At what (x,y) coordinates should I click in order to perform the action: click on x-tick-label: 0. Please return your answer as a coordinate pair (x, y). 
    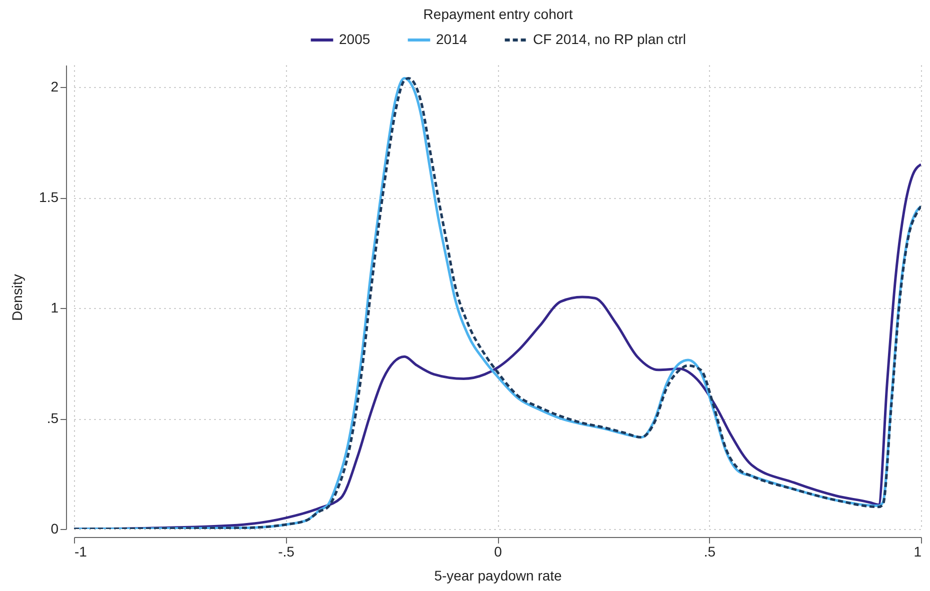
    Looking at the image, I should click on (498, 552).